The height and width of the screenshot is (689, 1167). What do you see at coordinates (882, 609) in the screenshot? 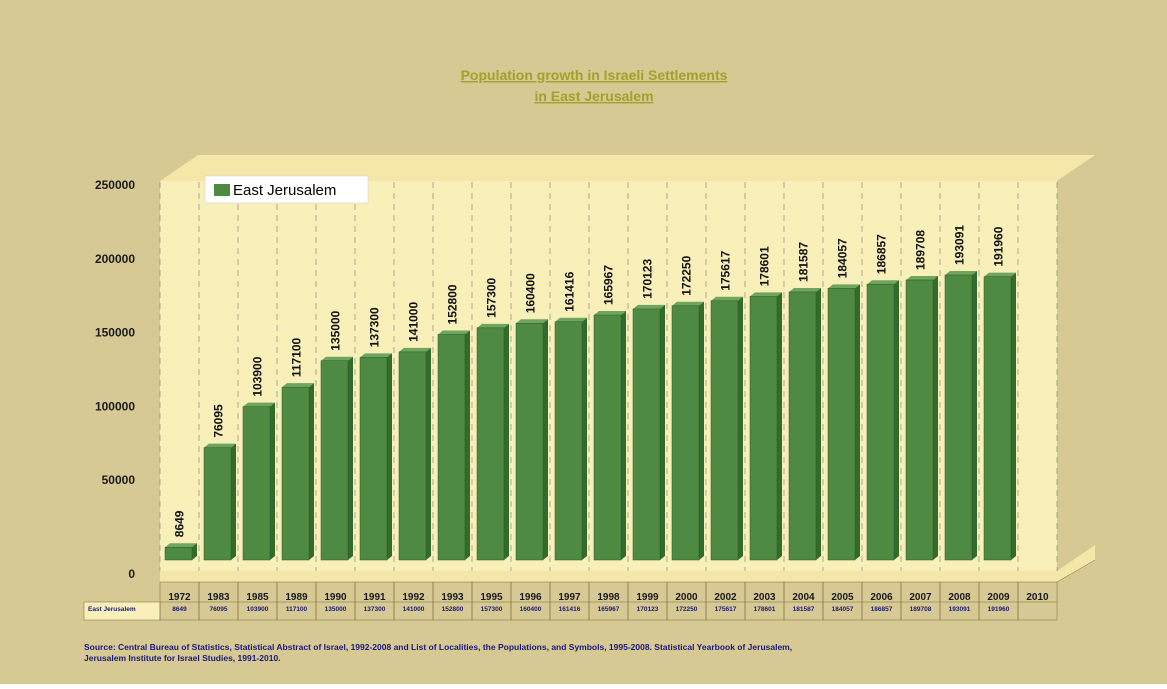
I see `table-value: 186857` at bounding box center [882, 609].